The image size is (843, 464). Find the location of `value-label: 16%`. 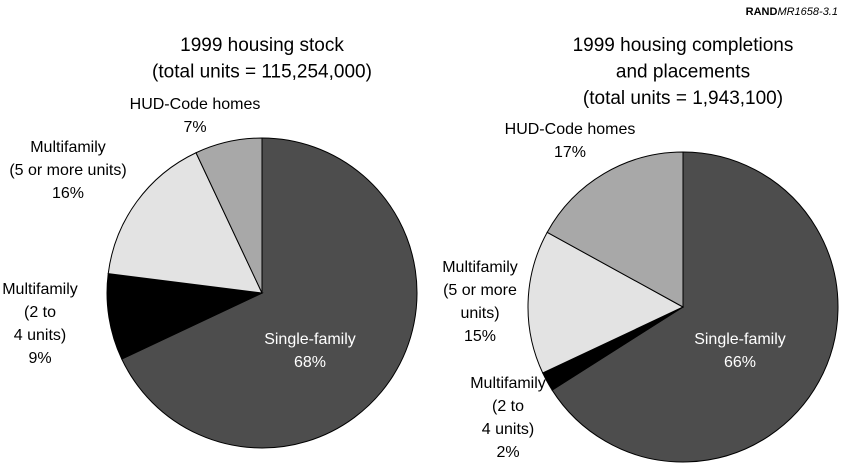

value-label: 16% is located at coordinates (68, 193).